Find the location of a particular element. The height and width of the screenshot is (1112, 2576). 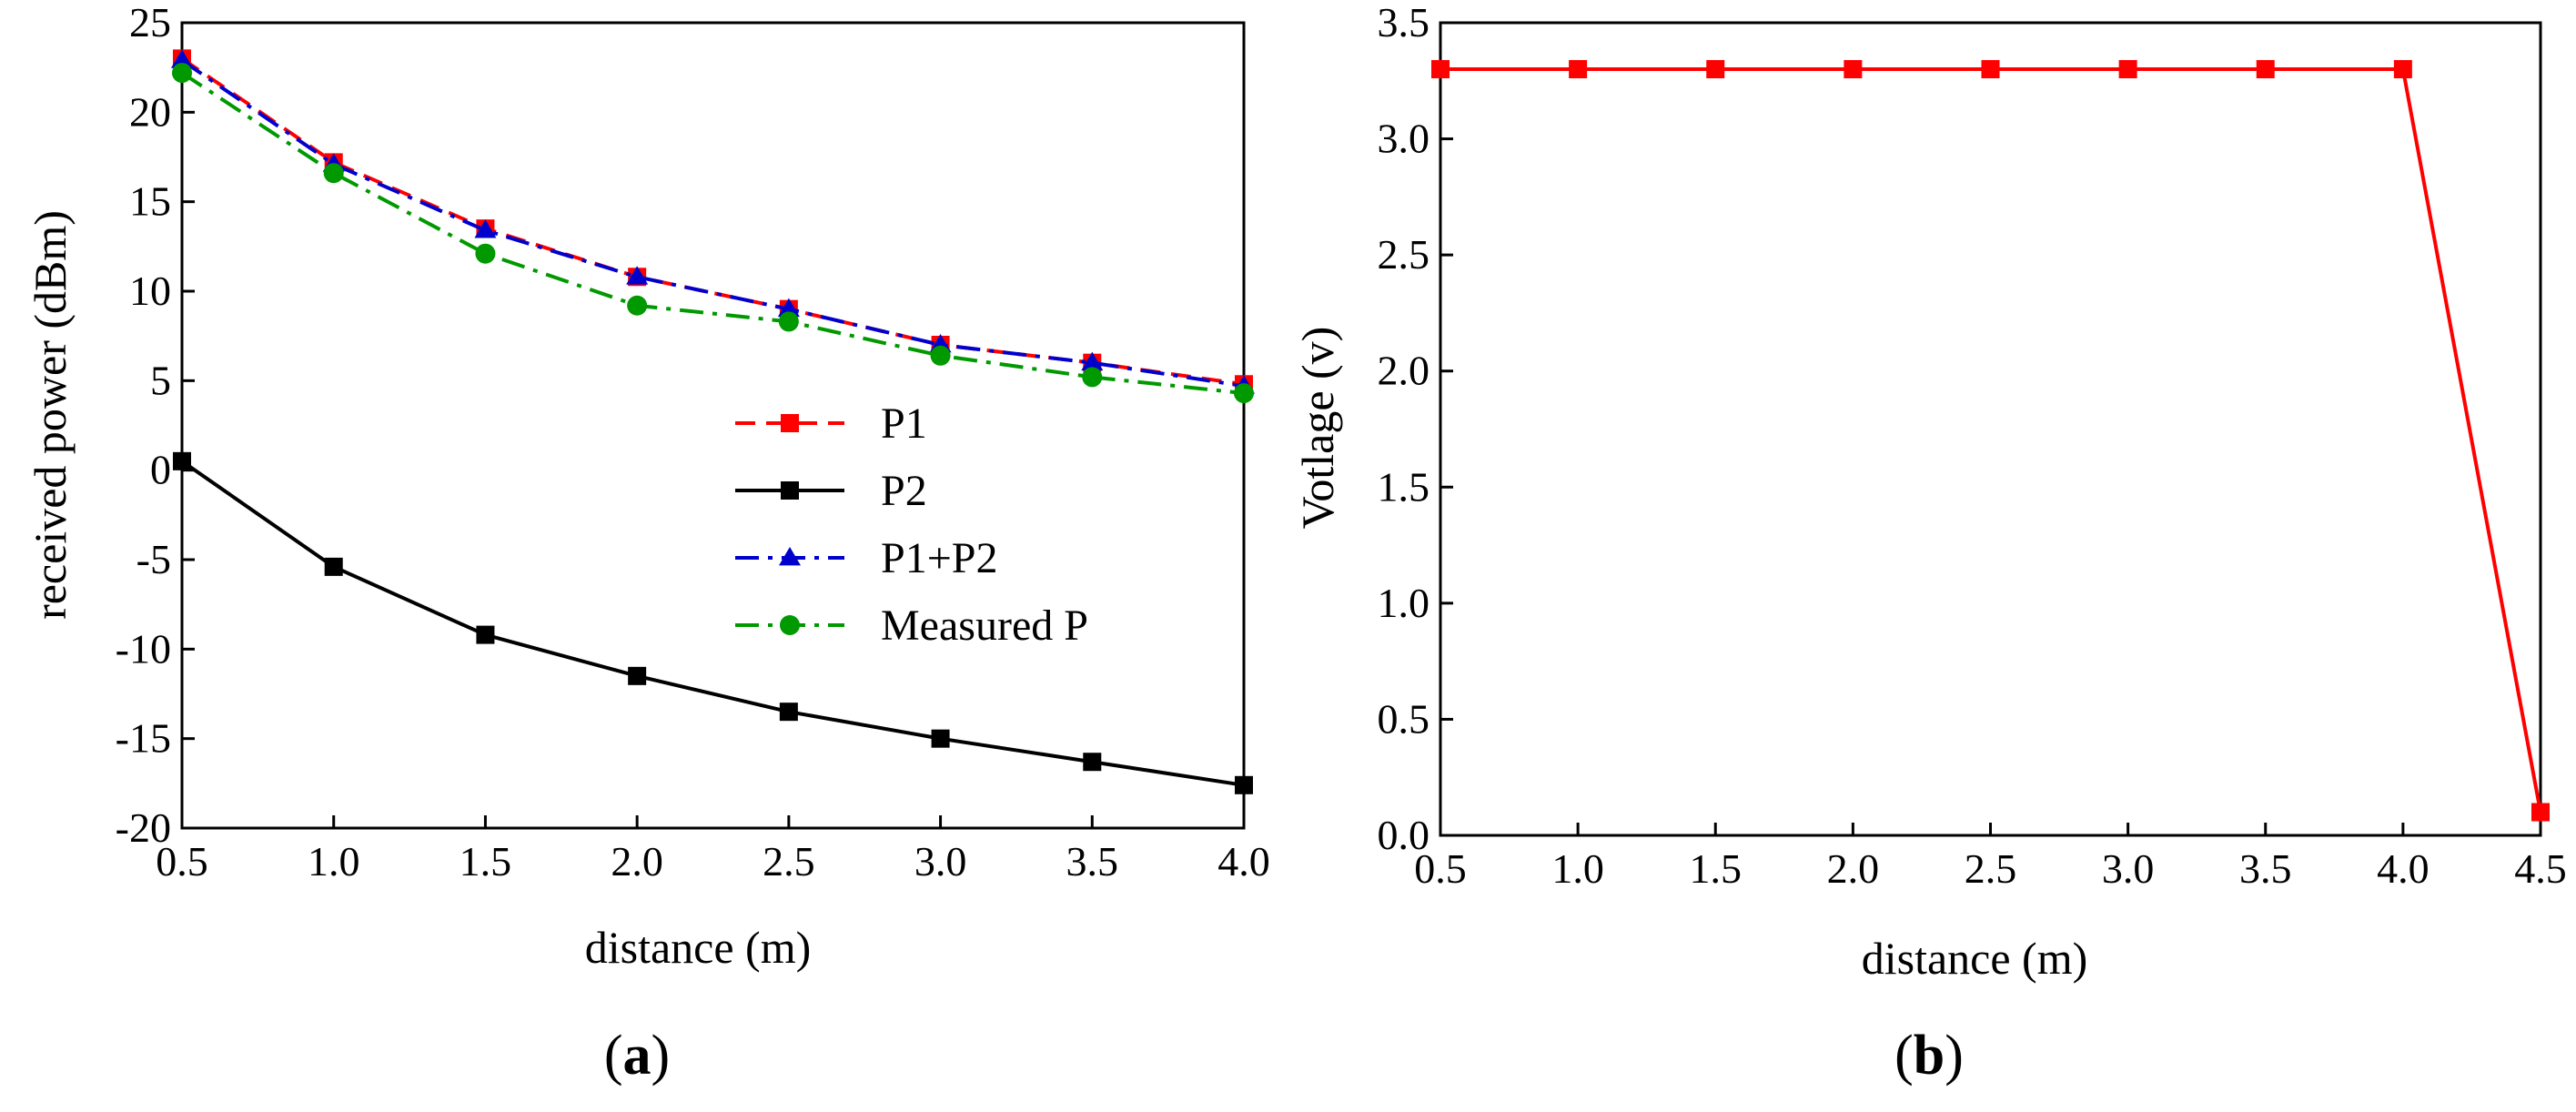

panel-a-xtick-label: 2.0 is located at coordinates (637, 862).